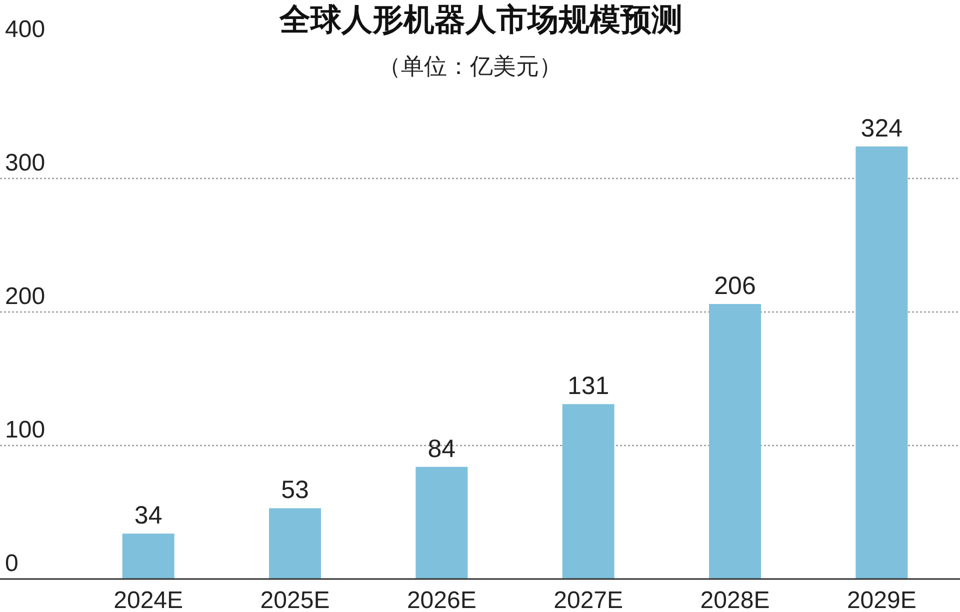  Describe the element at coordinates (148, 516) in the screenshot. I see `data-label: 34` at that location.